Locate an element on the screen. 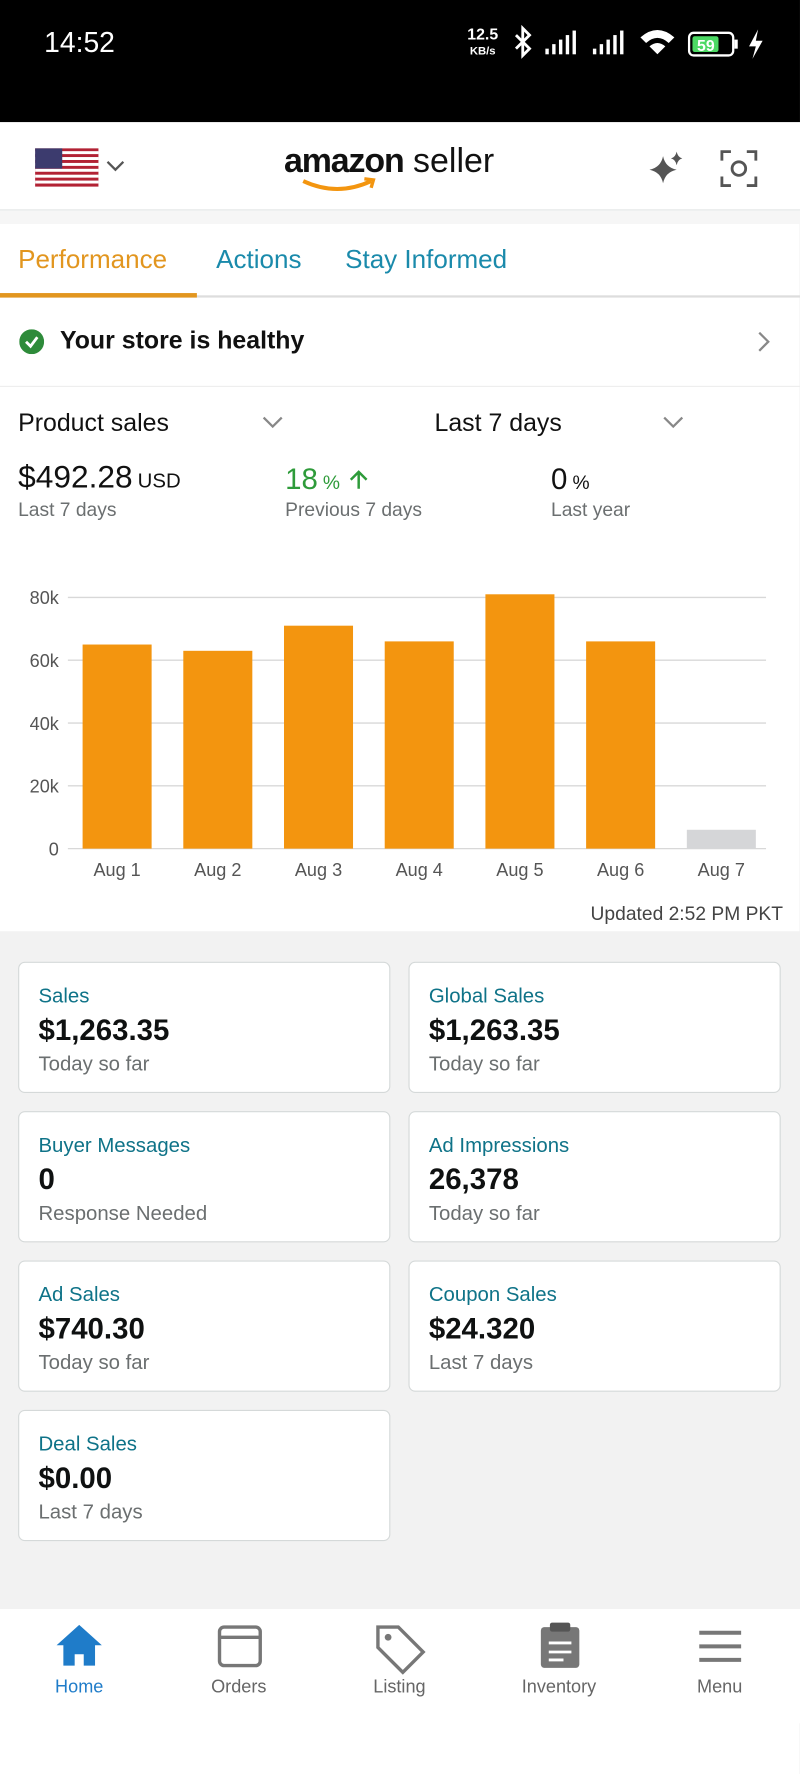 The height and width of the screenshot is (1774, 800). up-arrow is located at coordinates (358, 479).